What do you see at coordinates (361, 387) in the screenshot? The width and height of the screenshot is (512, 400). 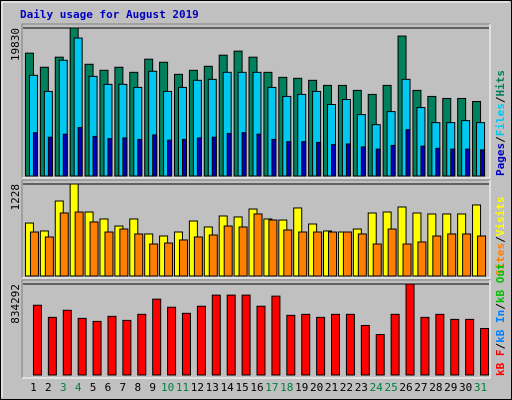 I see `x-tick-label: 23` at bounding box center [361, 387].